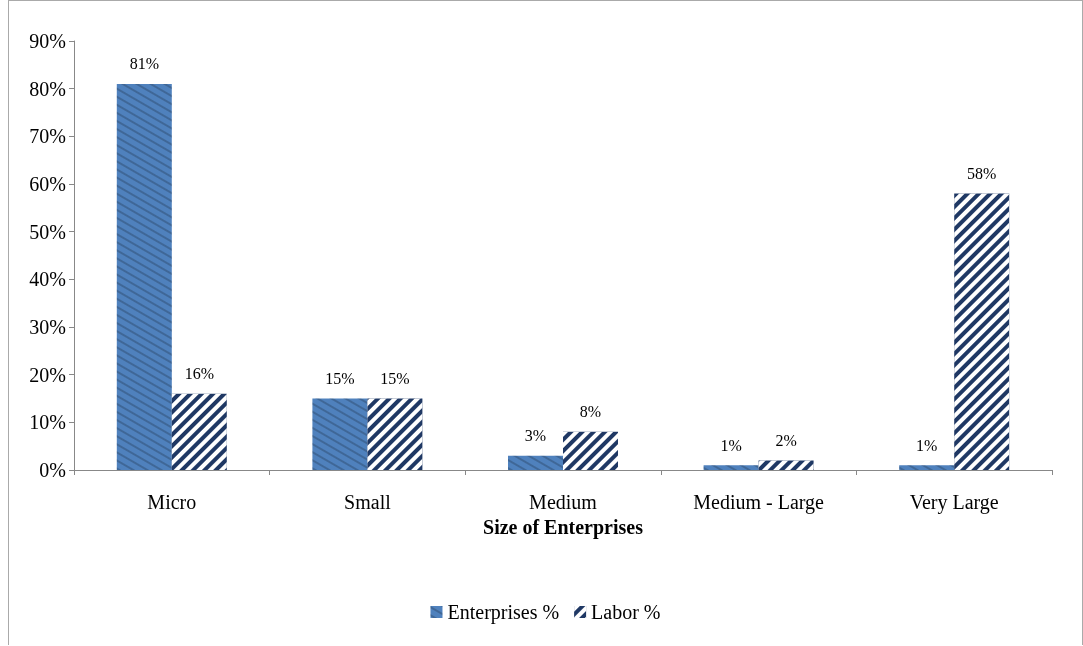 This screenshot has height=646, width=1083. I want to click on y-tick-label: 10%, so click(47, 422).